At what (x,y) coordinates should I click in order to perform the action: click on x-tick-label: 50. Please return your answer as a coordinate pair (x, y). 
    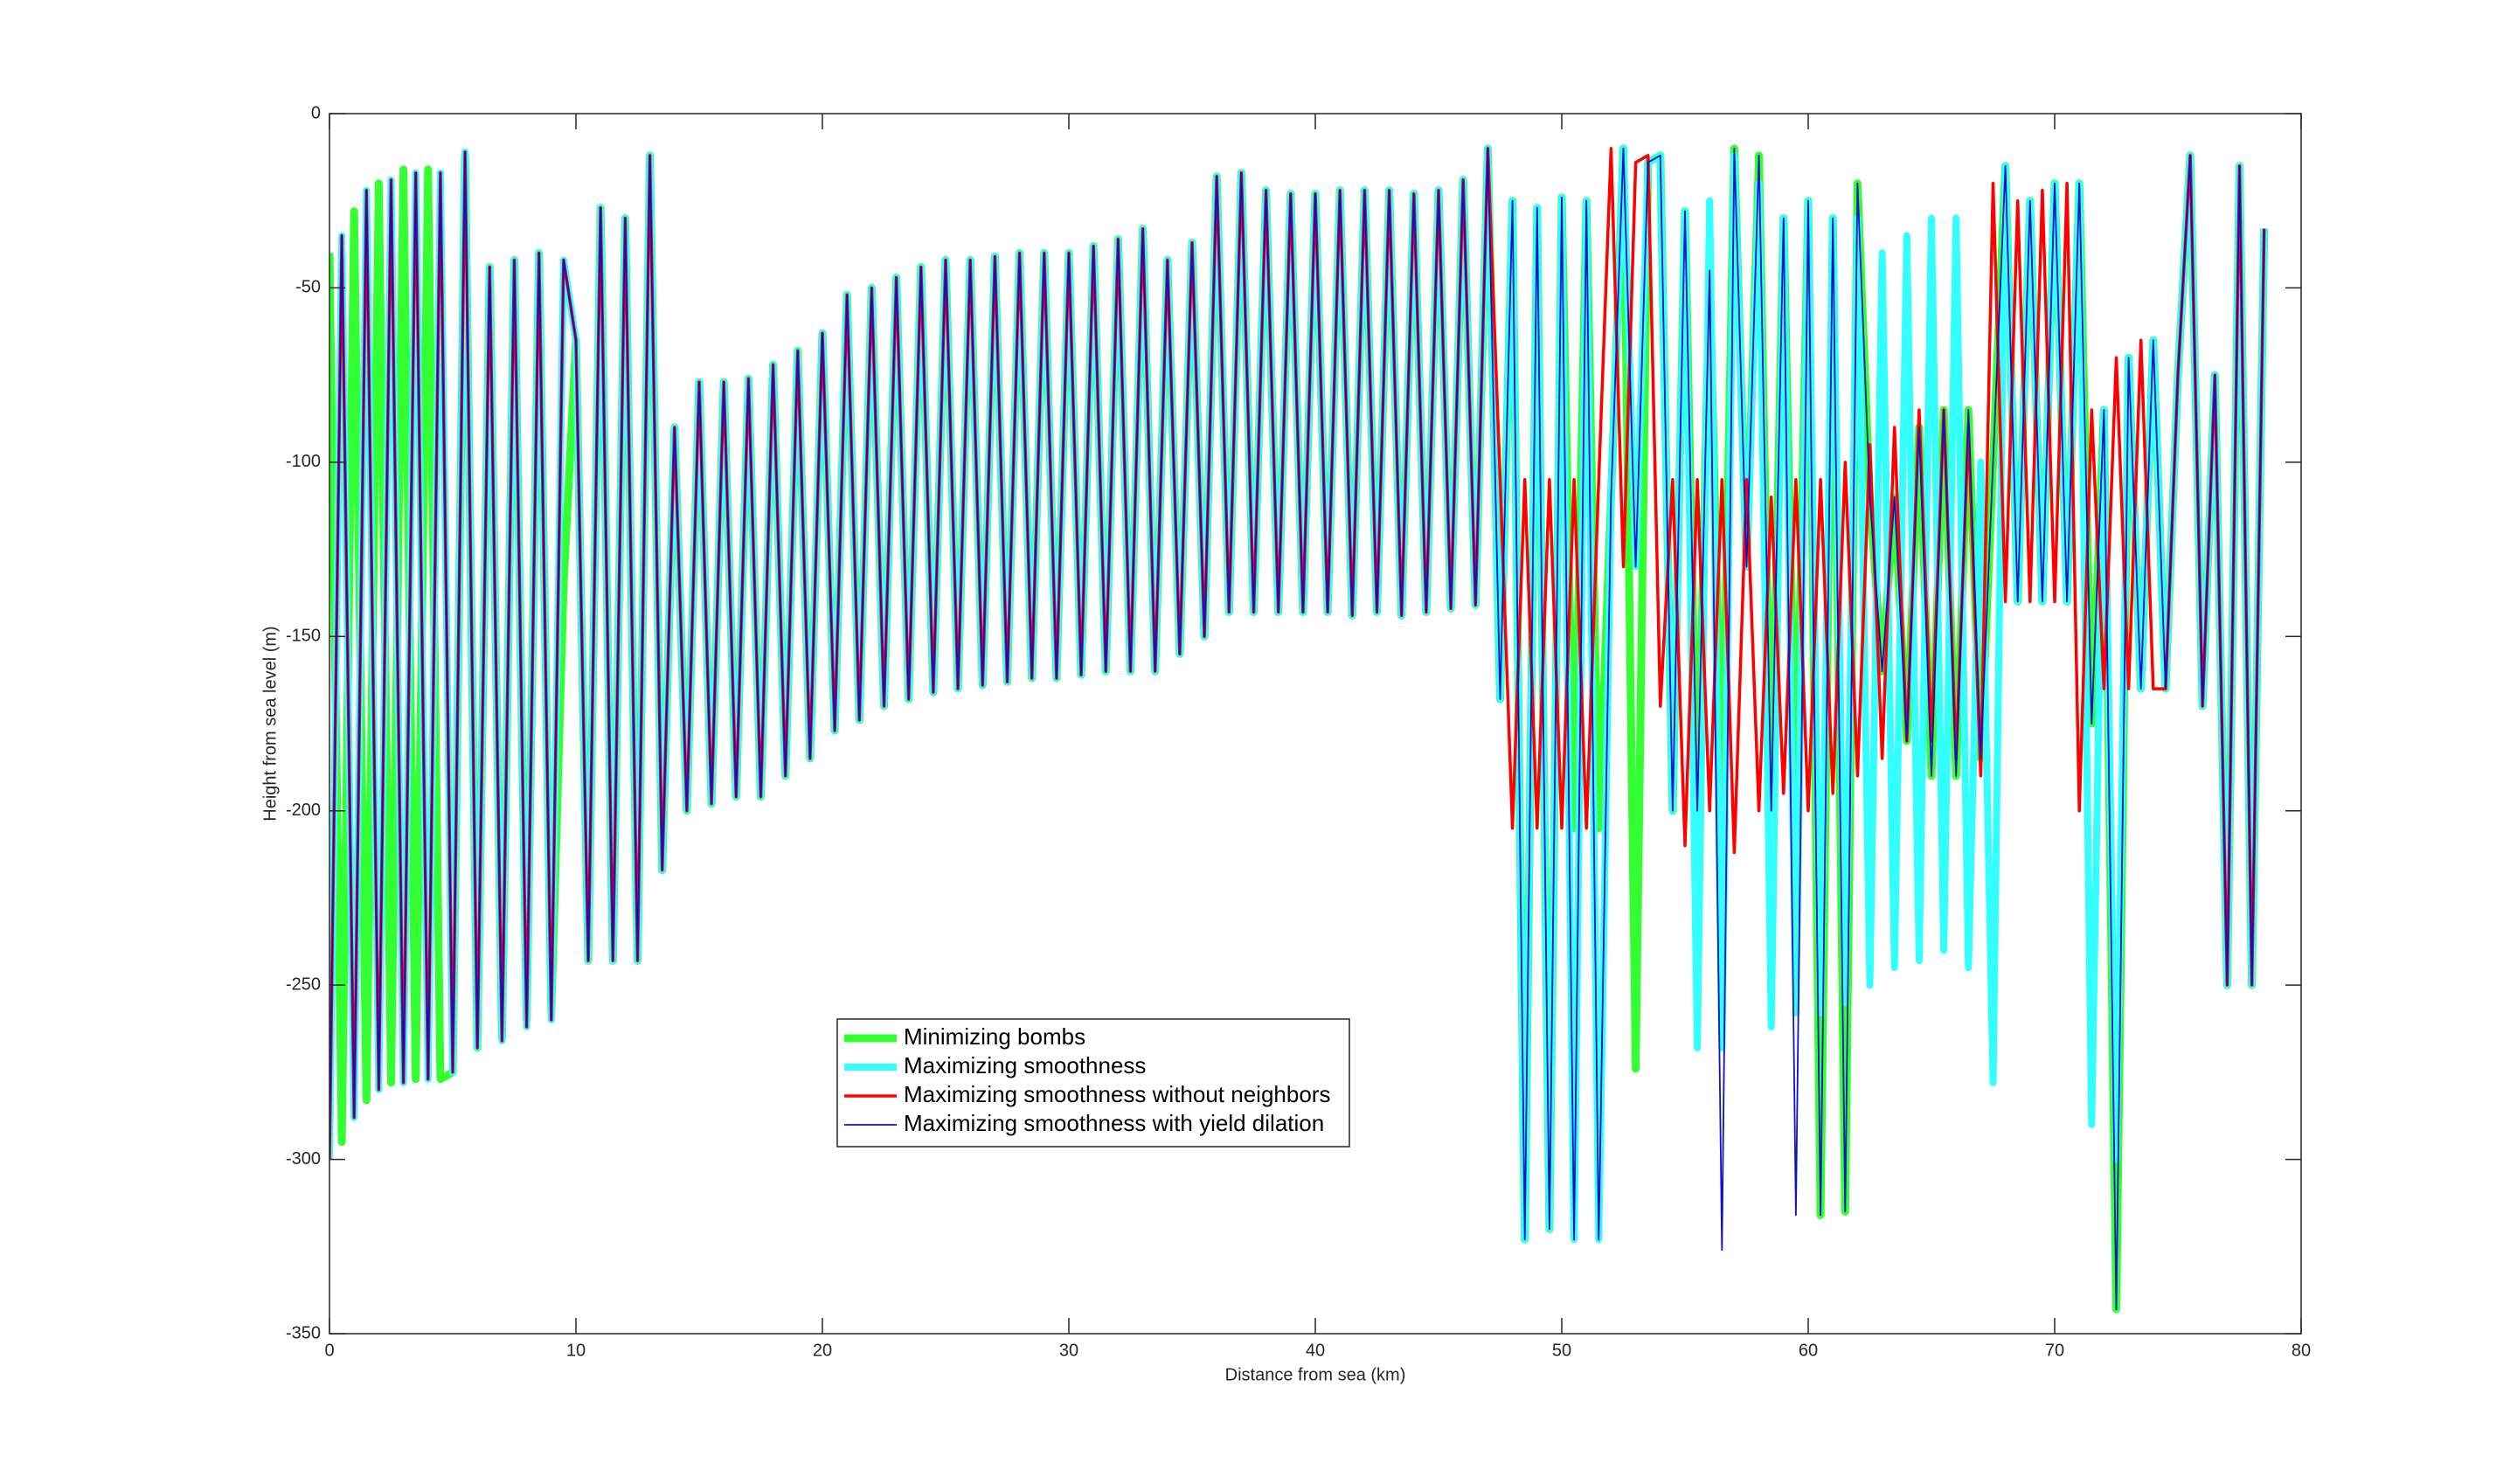
    Looking at the image, I should click on (1561, 1350).